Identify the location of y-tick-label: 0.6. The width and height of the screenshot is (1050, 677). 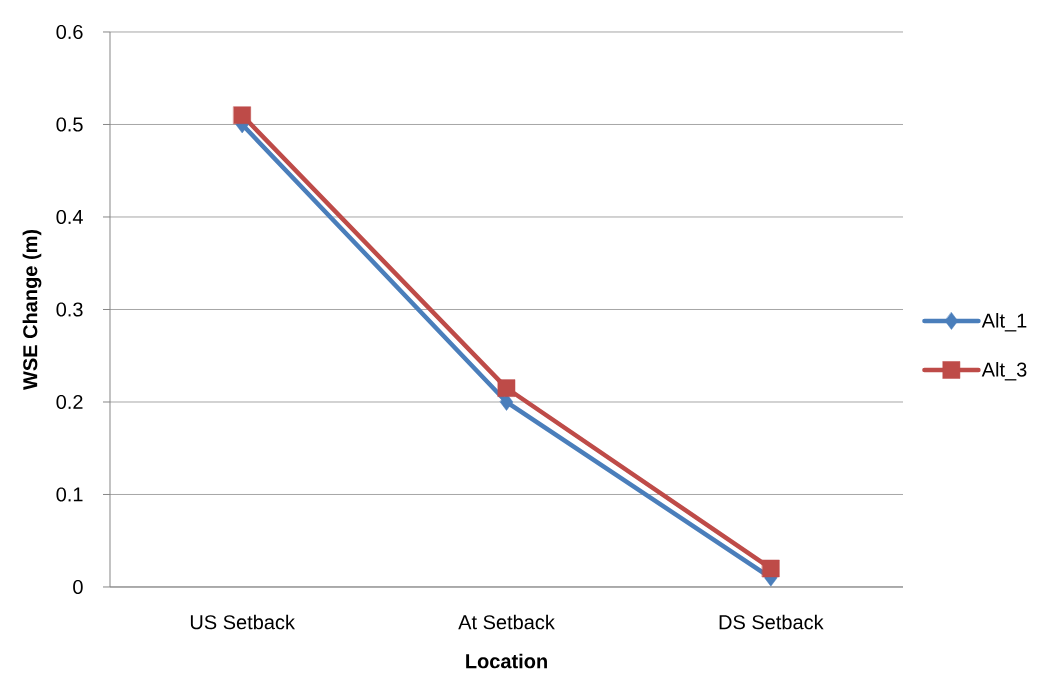
(69, 32).